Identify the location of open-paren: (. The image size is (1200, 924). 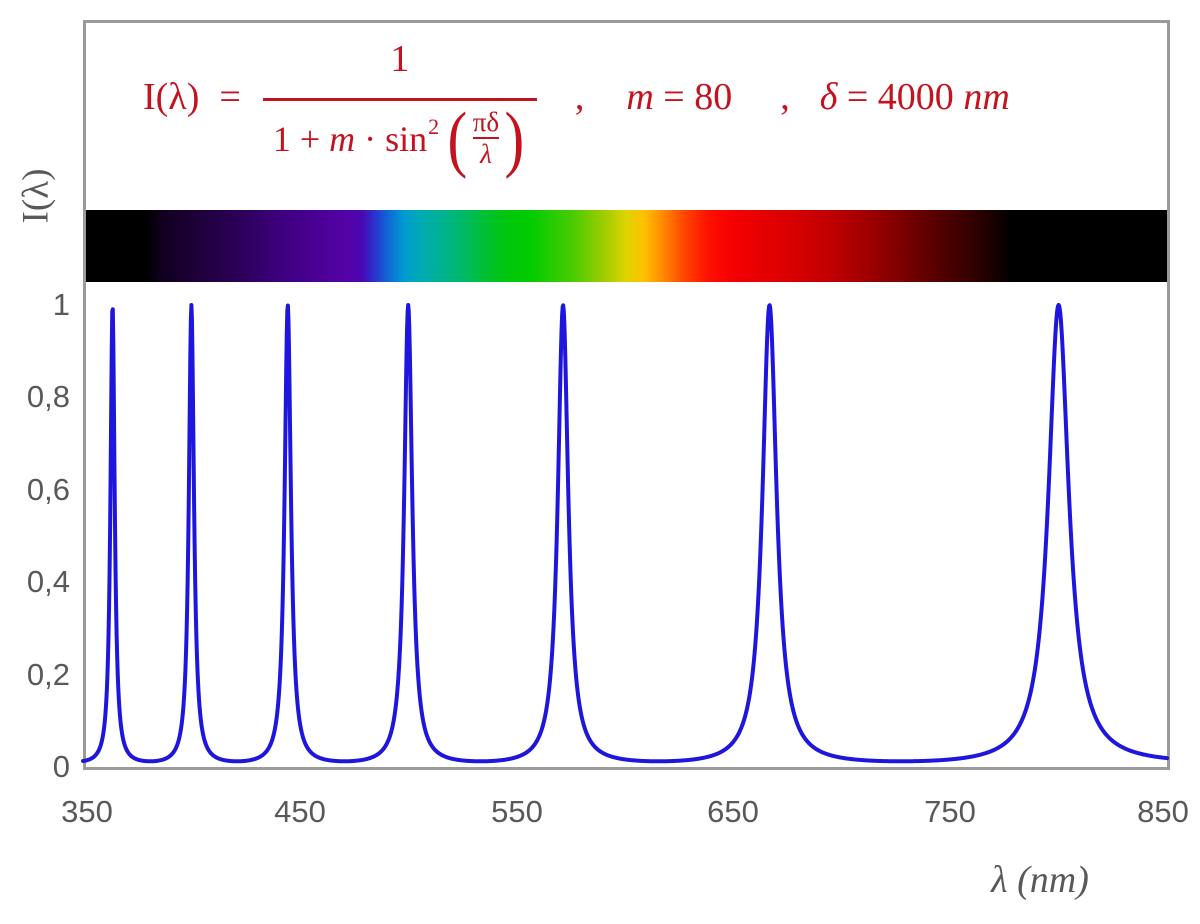
(457, 138).